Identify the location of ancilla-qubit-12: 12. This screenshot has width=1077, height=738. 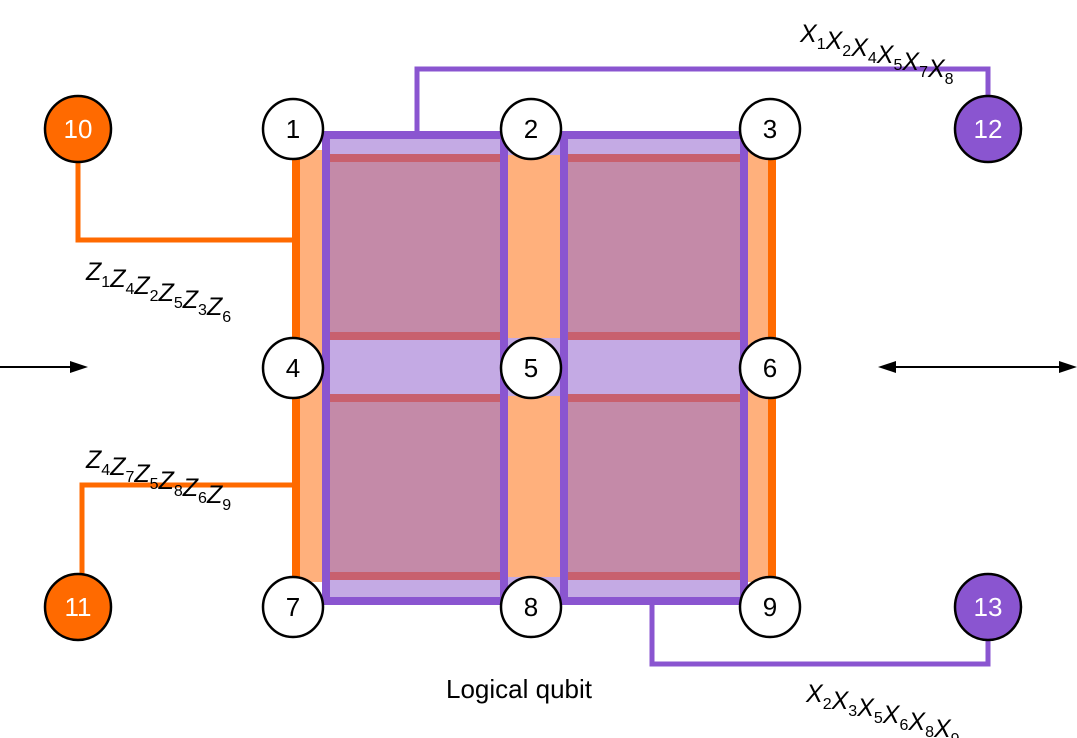
(988, 129).